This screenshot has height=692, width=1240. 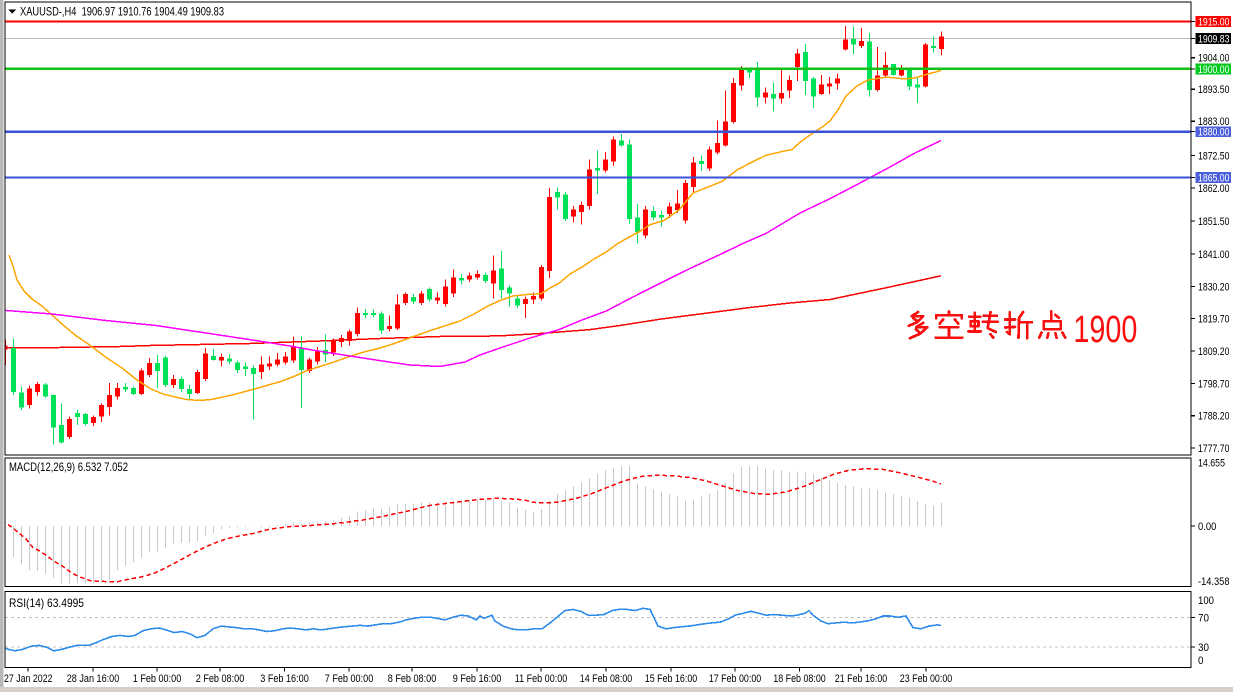 What do you see at coordinates (68, 467) in the screenshot?
I see `svg-text: MACD(12,26,9) 6.532 7.052` at bounding box center [68, 467].